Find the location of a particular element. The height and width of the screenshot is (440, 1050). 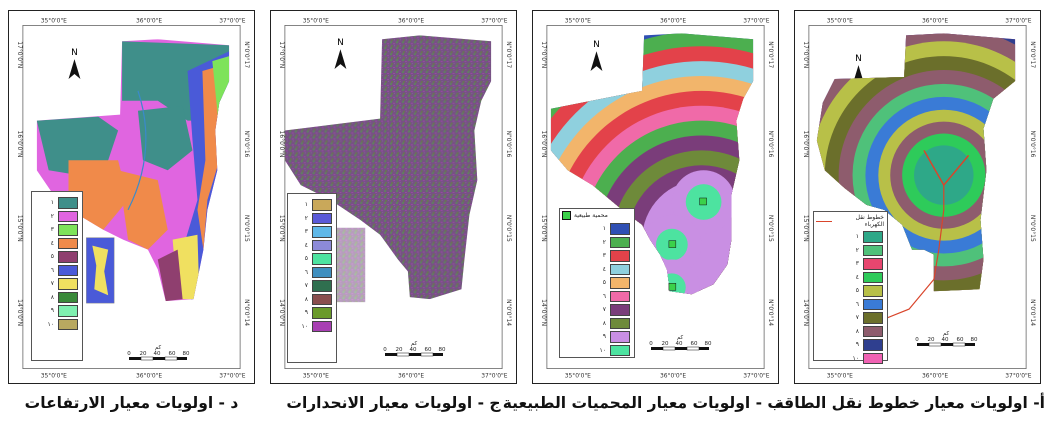

legend-label: ٣ is located at coordinates (604, 256).